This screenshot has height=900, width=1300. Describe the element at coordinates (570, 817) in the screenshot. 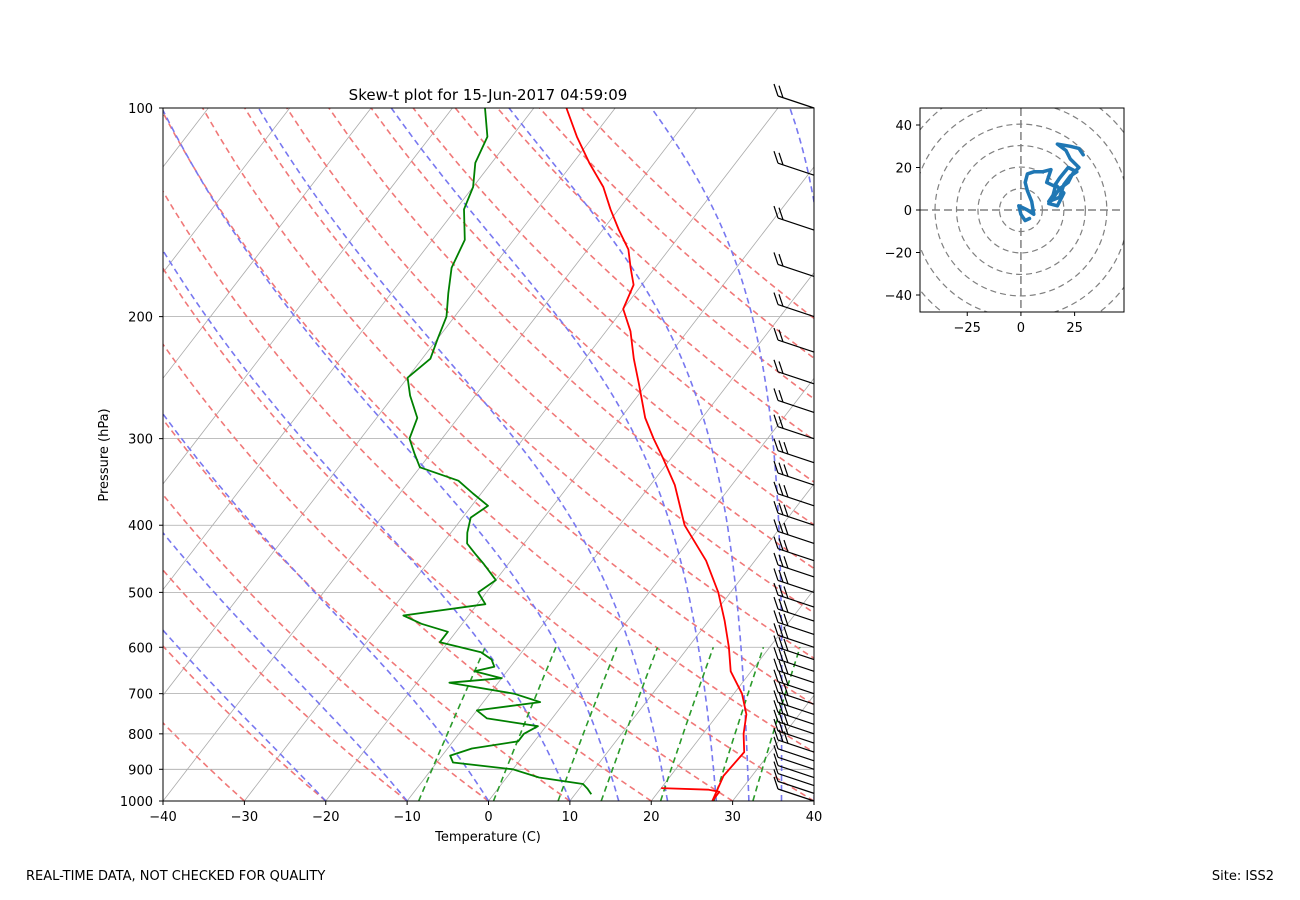

I see `x-tick-label: 10` at that location.